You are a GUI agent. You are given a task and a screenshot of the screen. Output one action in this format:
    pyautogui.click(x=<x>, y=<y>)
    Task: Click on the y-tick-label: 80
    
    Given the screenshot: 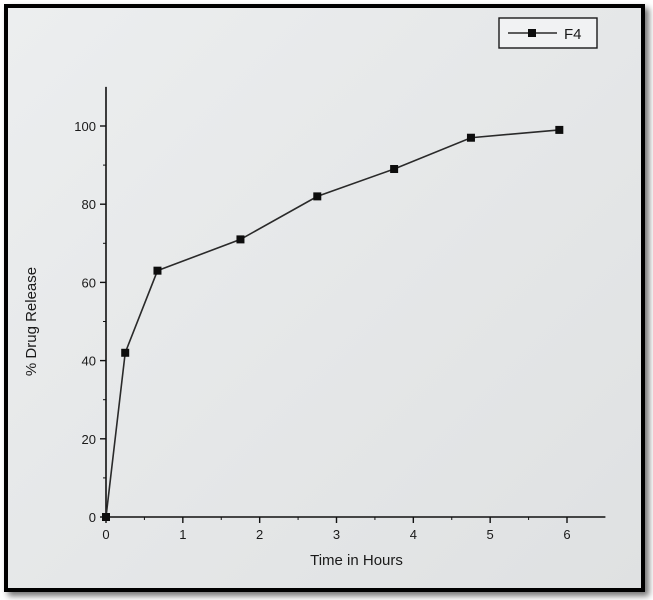 What is the action you would take?
    pyautogui.click(x=89, y=204)
    